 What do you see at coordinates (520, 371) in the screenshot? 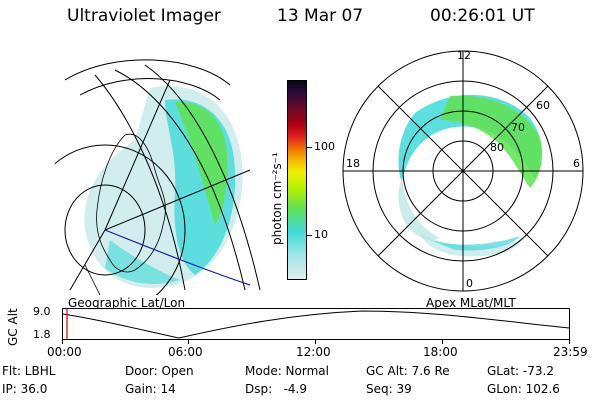
I see `status-glat: GLat: -73.2` at bounding box center [520, 371].